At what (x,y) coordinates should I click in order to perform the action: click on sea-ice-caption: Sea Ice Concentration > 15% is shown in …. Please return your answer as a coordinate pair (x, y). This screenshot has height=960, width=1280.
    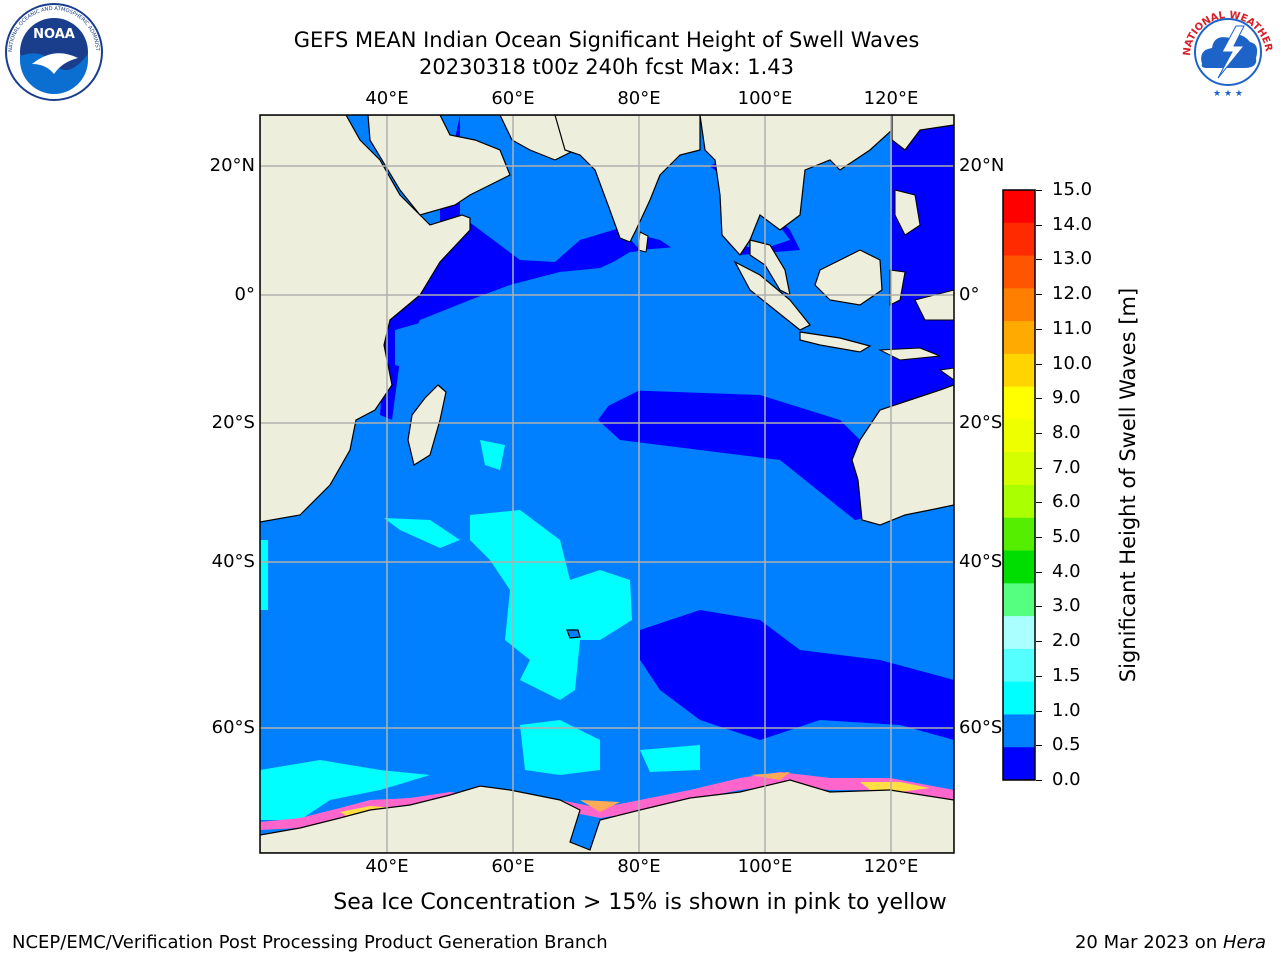
    Looking at the image, I should click on (640, 902).